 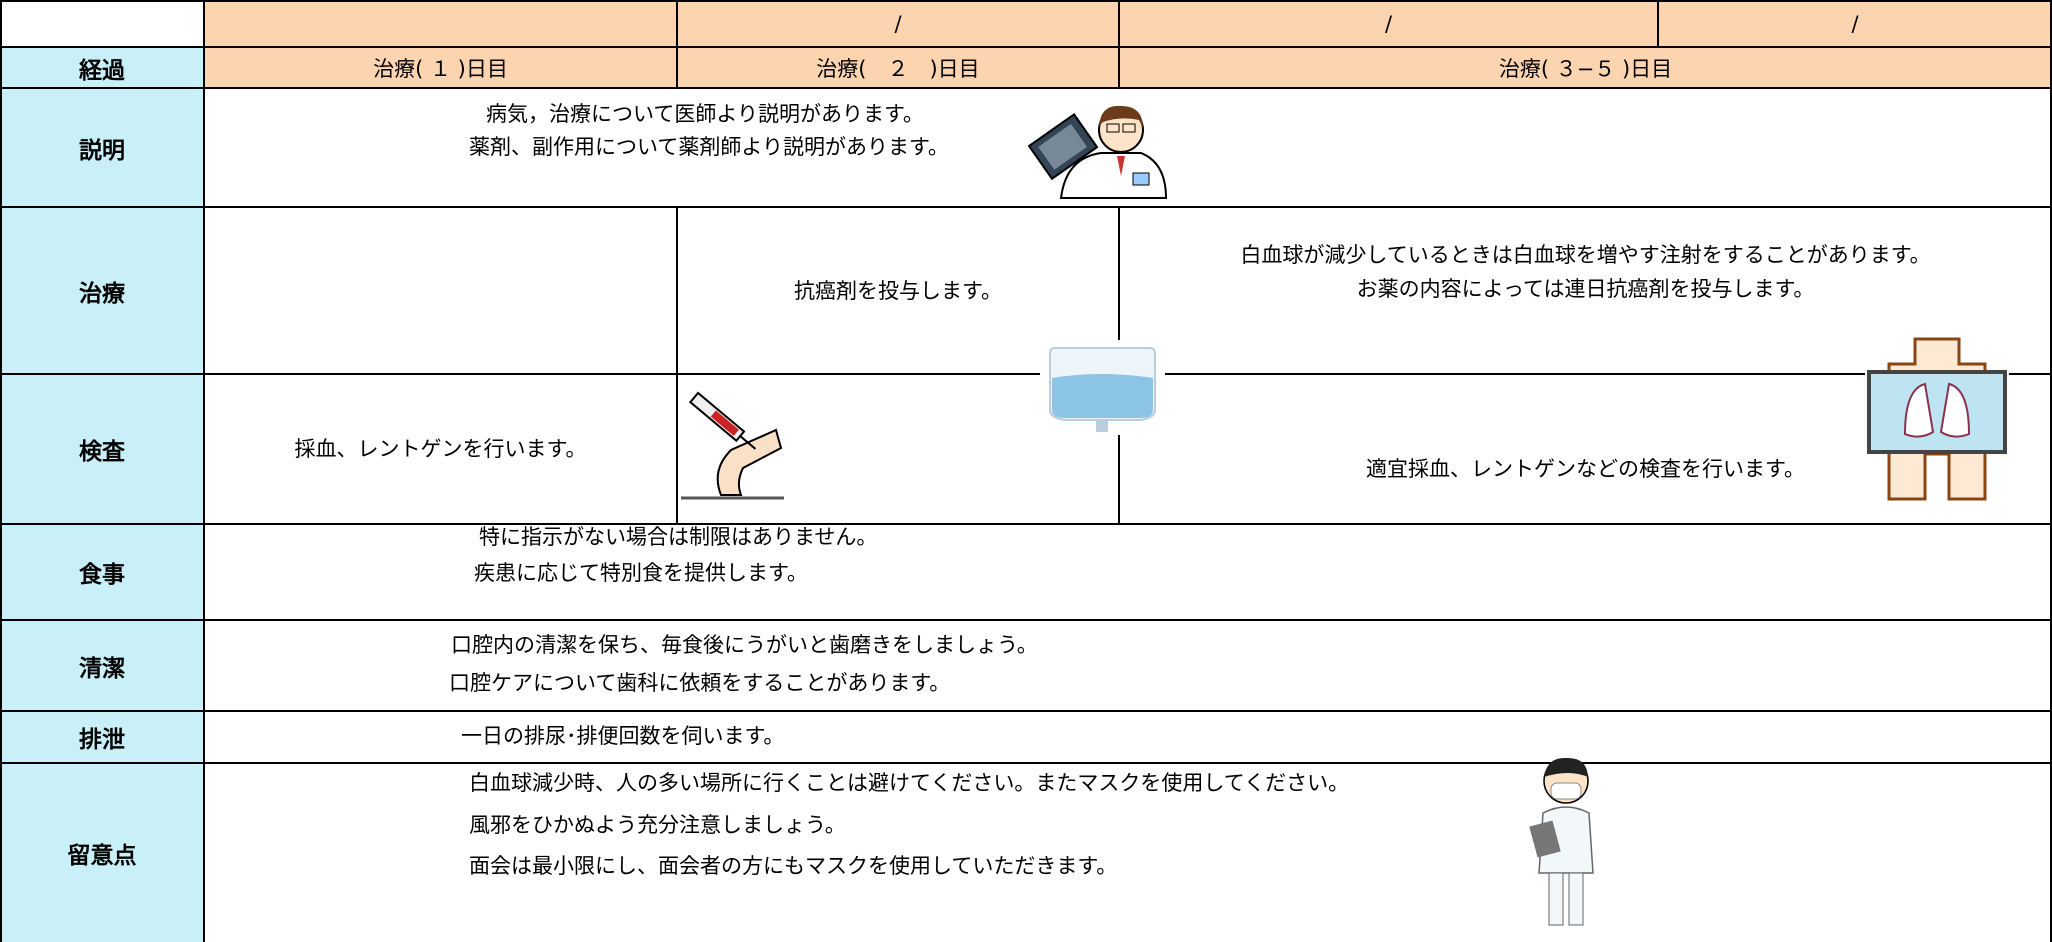 I want to click on text: 口腔ケアについて歯科に依頼をすることがあります。, so click(x=700, y=683).